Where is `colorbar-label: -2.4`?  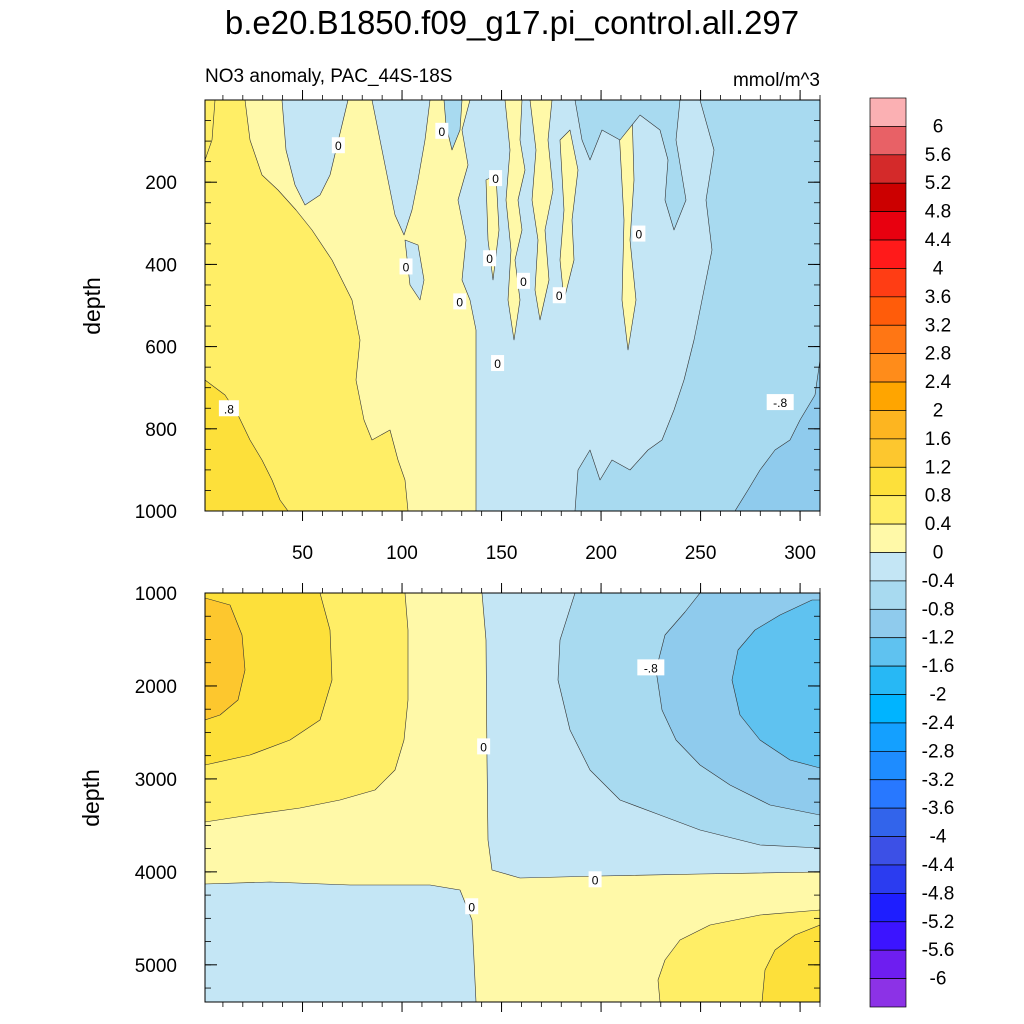 colorbar-label: -2.4 is located at coordinates (938, 723).